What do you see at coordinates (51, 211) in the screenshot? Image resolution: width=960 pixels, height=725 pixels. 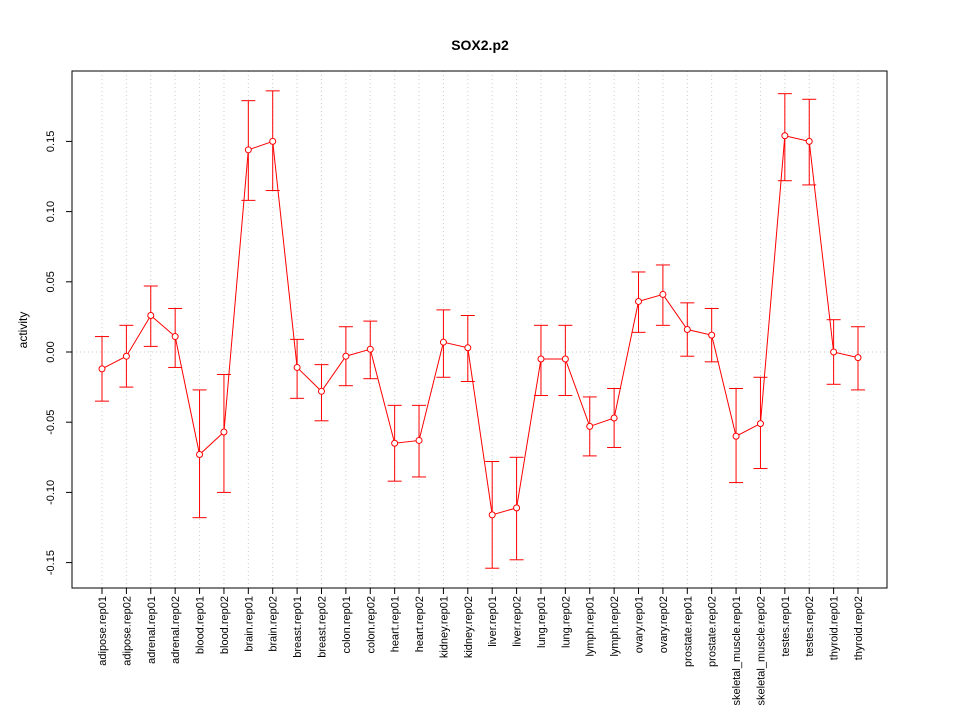 I see `y-tick-label: 0.10` at bounding box center [51, 211].